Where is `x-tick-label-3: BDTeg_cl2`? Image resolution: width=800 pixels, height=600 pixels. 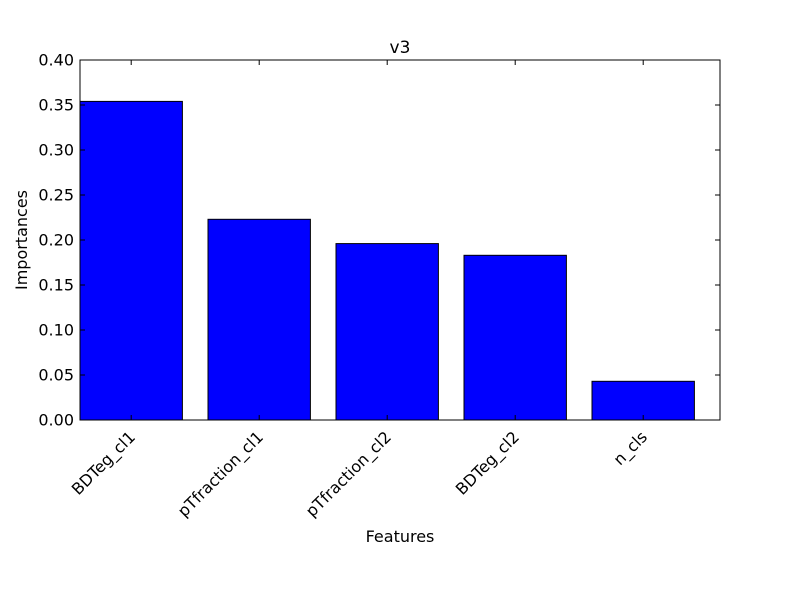
x-tick-label-3: BDTeg_cl2 is located at coordinates (488, 463).